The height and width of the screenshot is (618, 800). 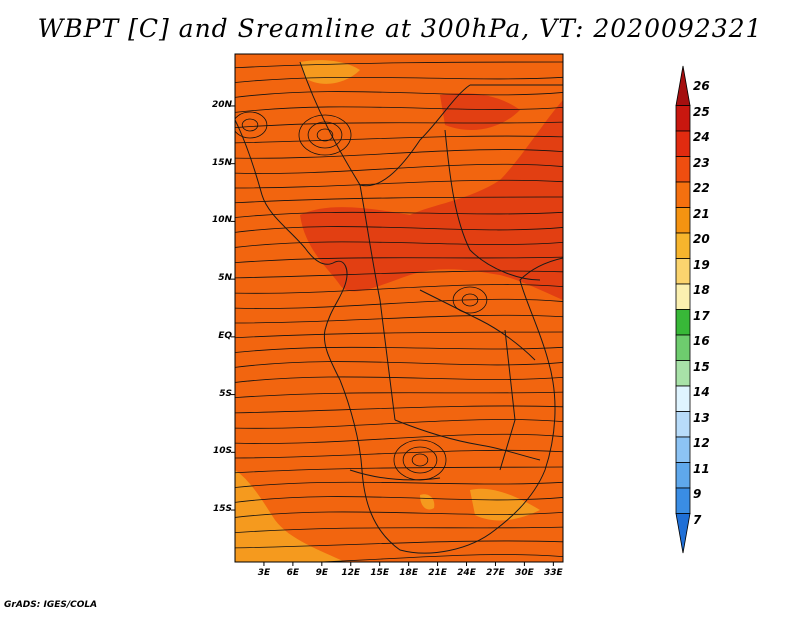 I want to click on lon-label: 24E, so click(x=466, y=573).